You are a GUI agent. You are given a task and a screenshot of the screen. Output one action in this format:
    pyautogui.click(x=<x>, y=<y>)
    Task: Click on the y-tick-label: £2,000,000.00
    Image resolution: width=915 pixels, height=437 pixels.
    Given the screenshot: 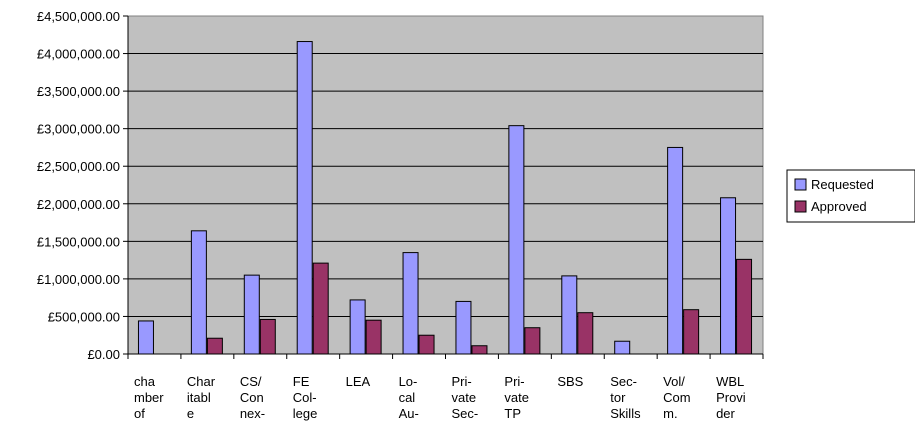 What is the action you would take?
    pyautogui.click(x=78, y=204)
    